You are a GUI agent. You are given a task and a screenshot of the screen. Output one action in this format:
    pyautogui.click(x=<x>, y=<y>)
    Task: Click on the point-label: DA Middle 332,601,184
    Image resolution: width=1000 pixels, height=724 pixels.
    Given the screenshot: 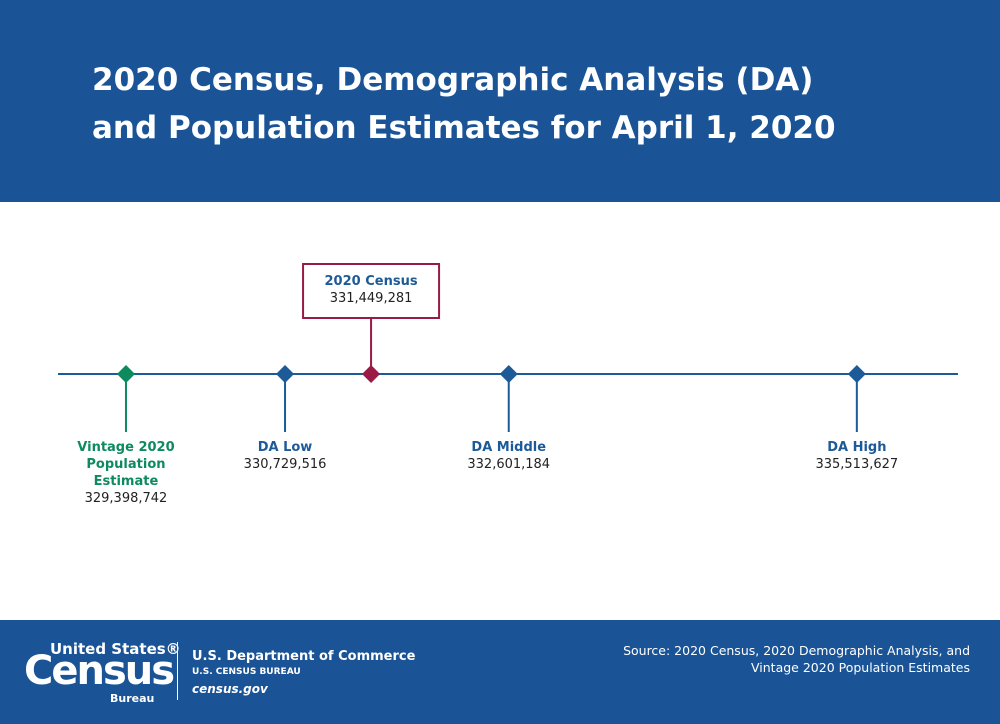 What is the action you would take?
    pyautogui.click(x=509, y=456)
    